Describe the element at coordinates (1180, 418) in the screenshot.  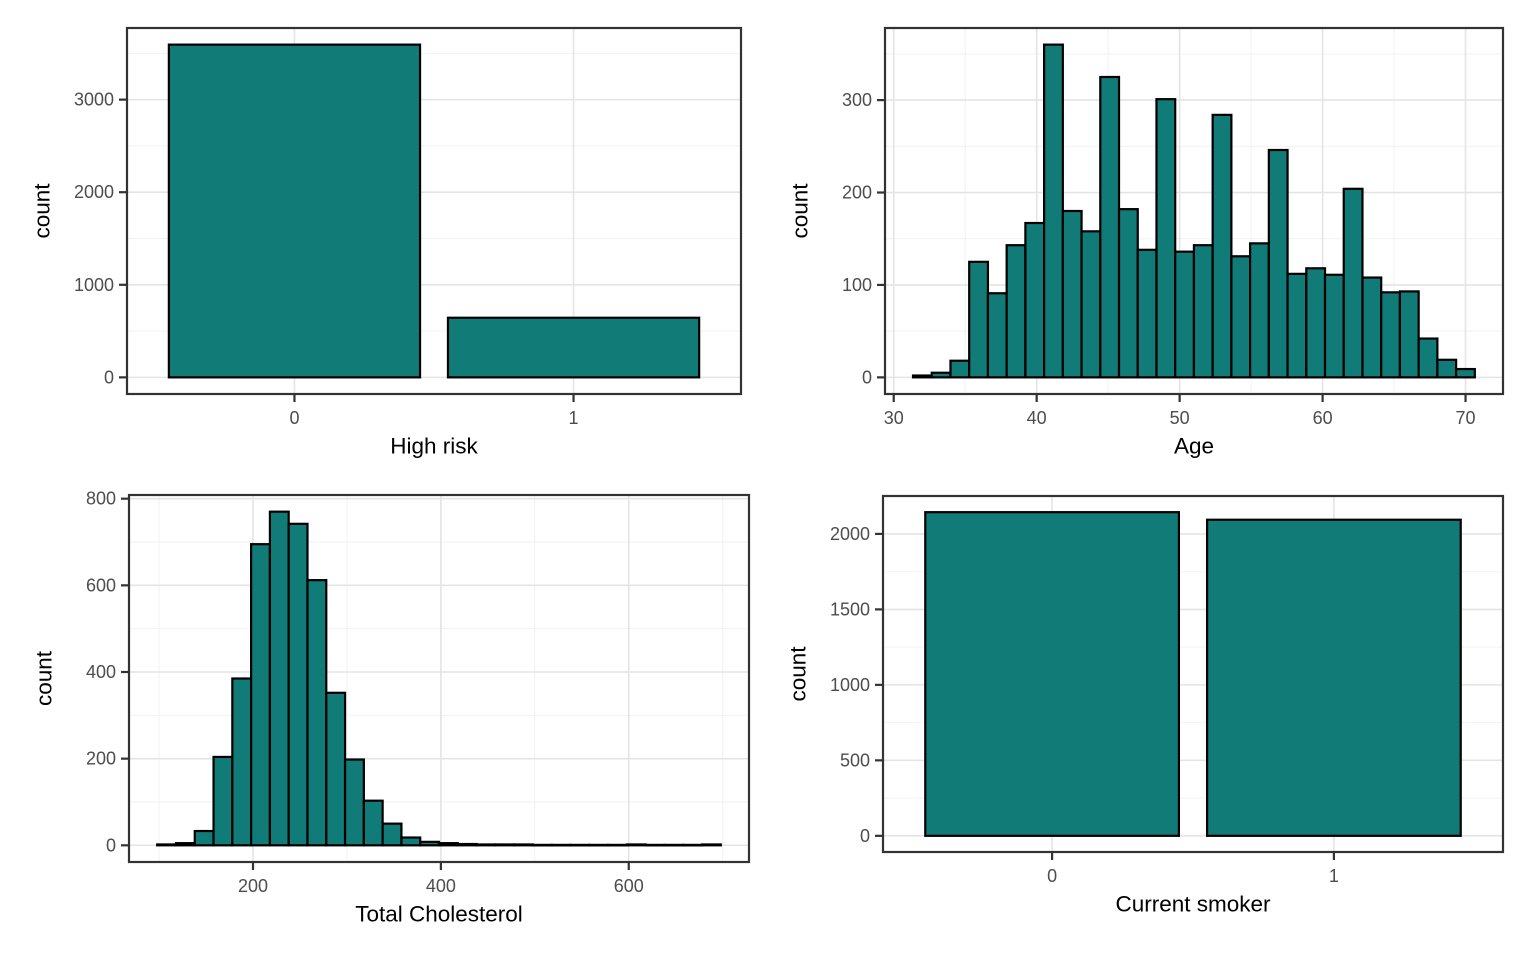
I see `x-tick-label: 50` at that location.